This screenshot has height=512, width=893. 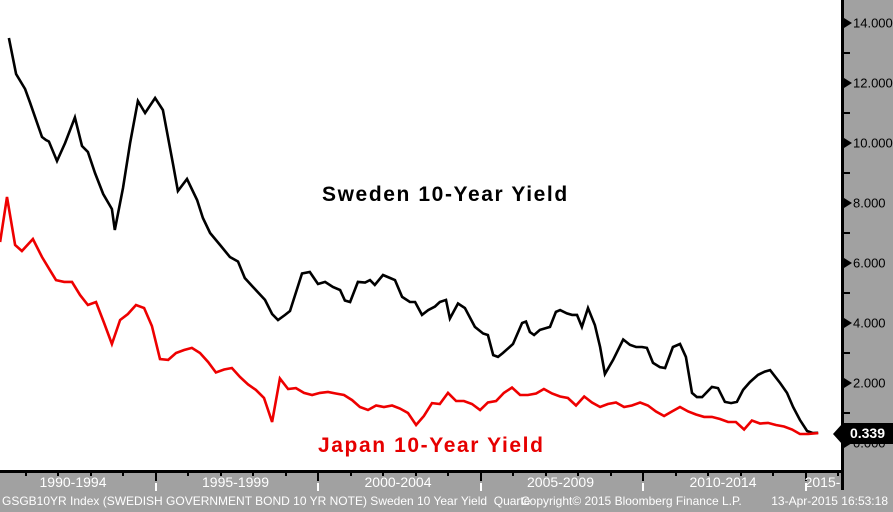 I want to click on y-axis-line-extension, so click(x=842, y=481).